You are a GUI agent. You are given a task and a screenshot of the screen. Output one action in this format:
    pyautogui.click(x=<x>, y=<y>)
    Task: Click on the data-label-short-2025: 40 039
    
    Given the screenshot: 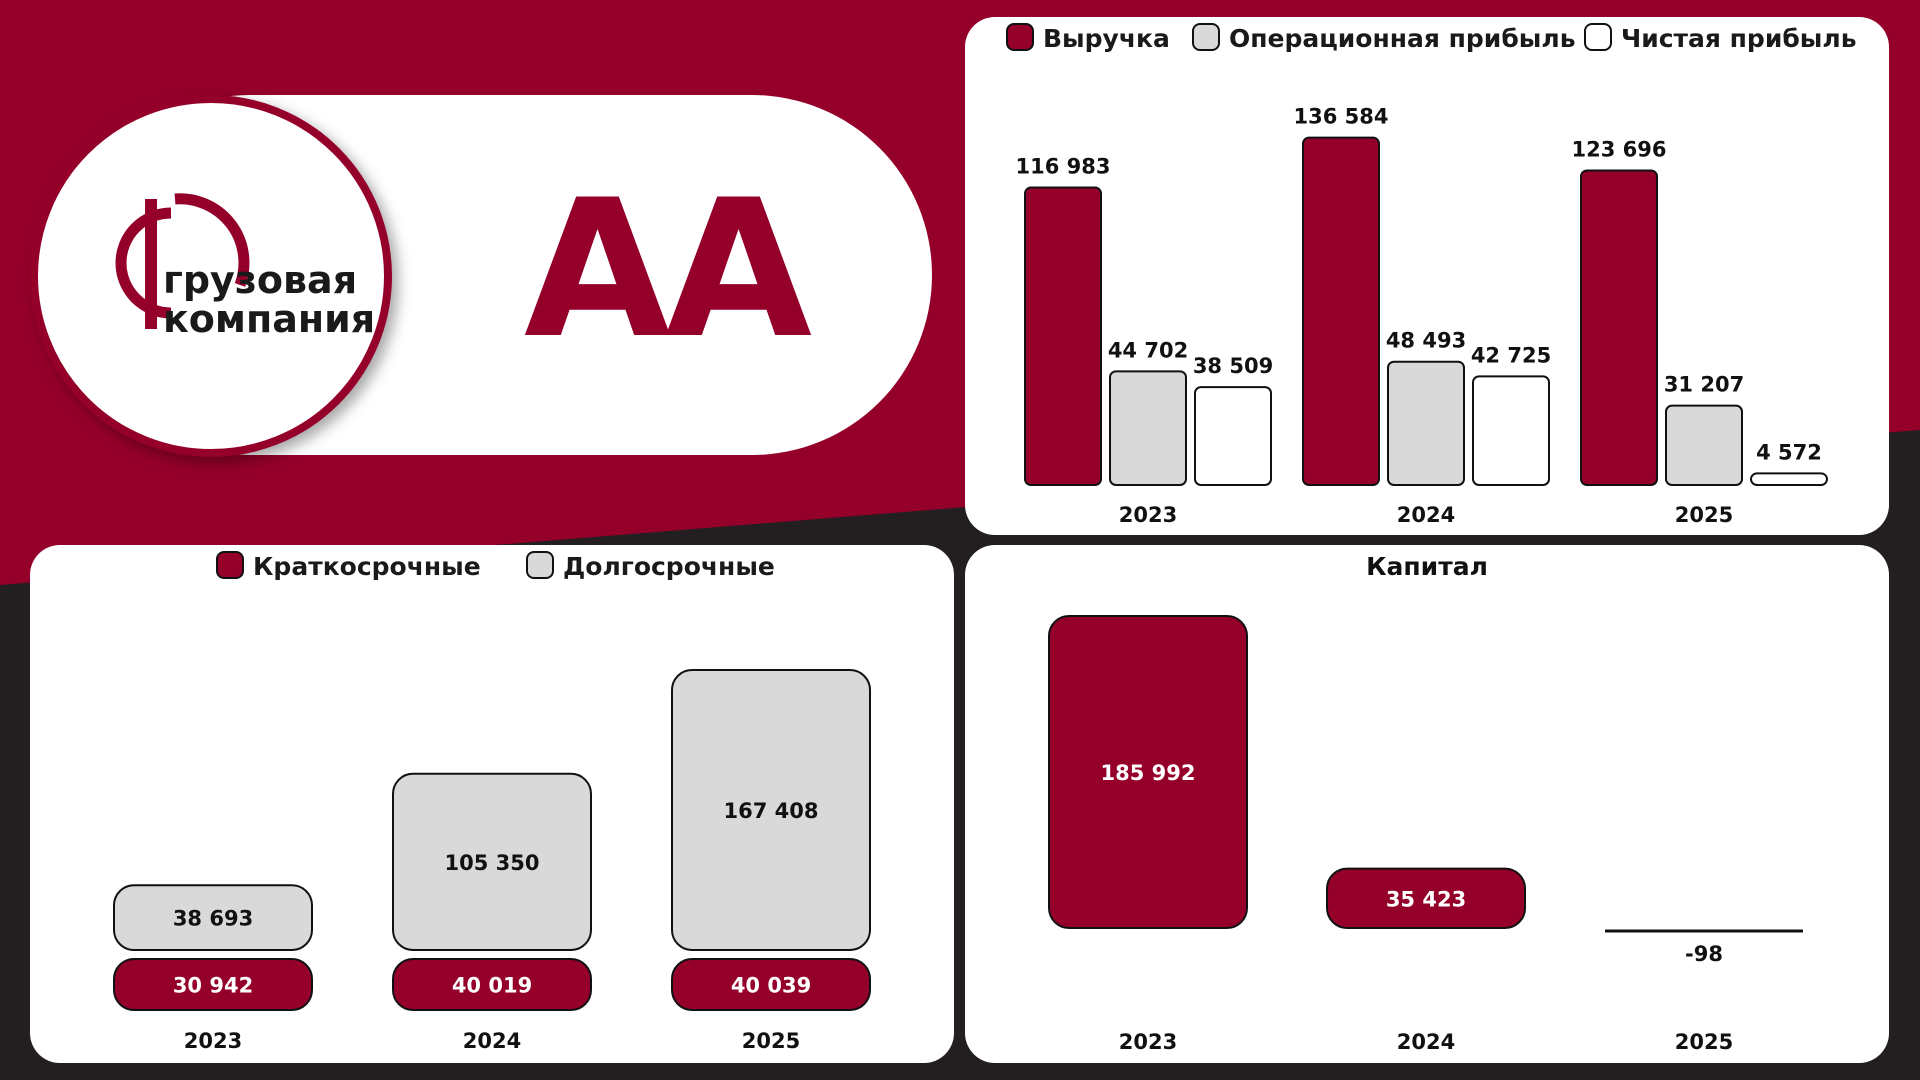 What is the action you would take?
    pyautogui.click(x=771, y=986)
    